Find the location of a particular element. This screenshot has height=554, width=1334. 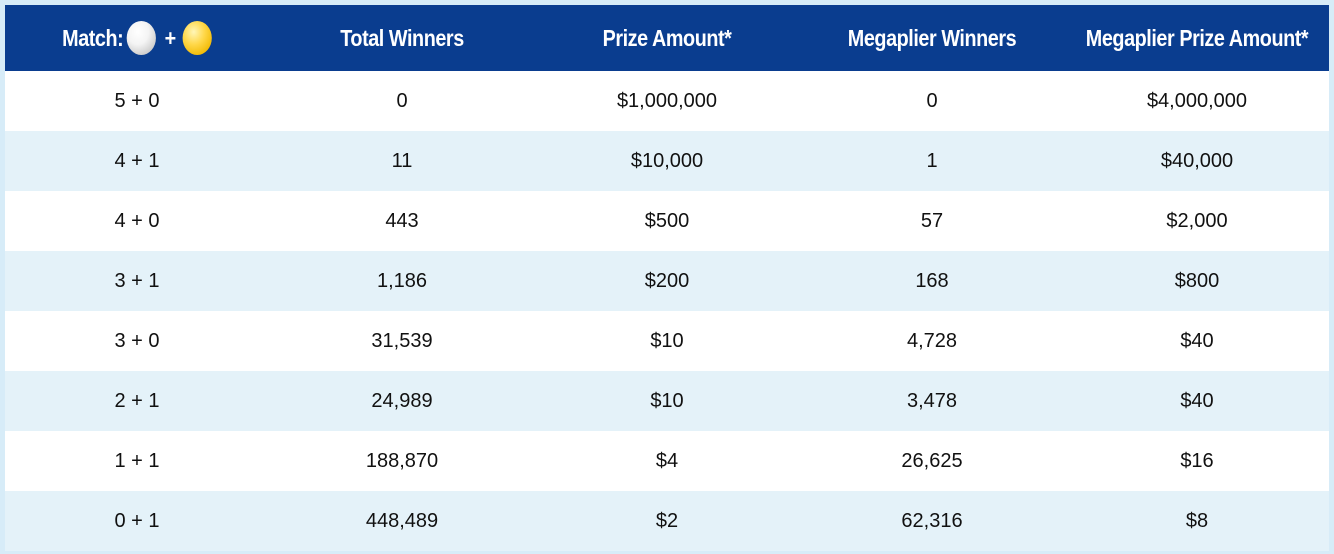

cell-prize-amount: $200 is located at coordinates (667, 280).